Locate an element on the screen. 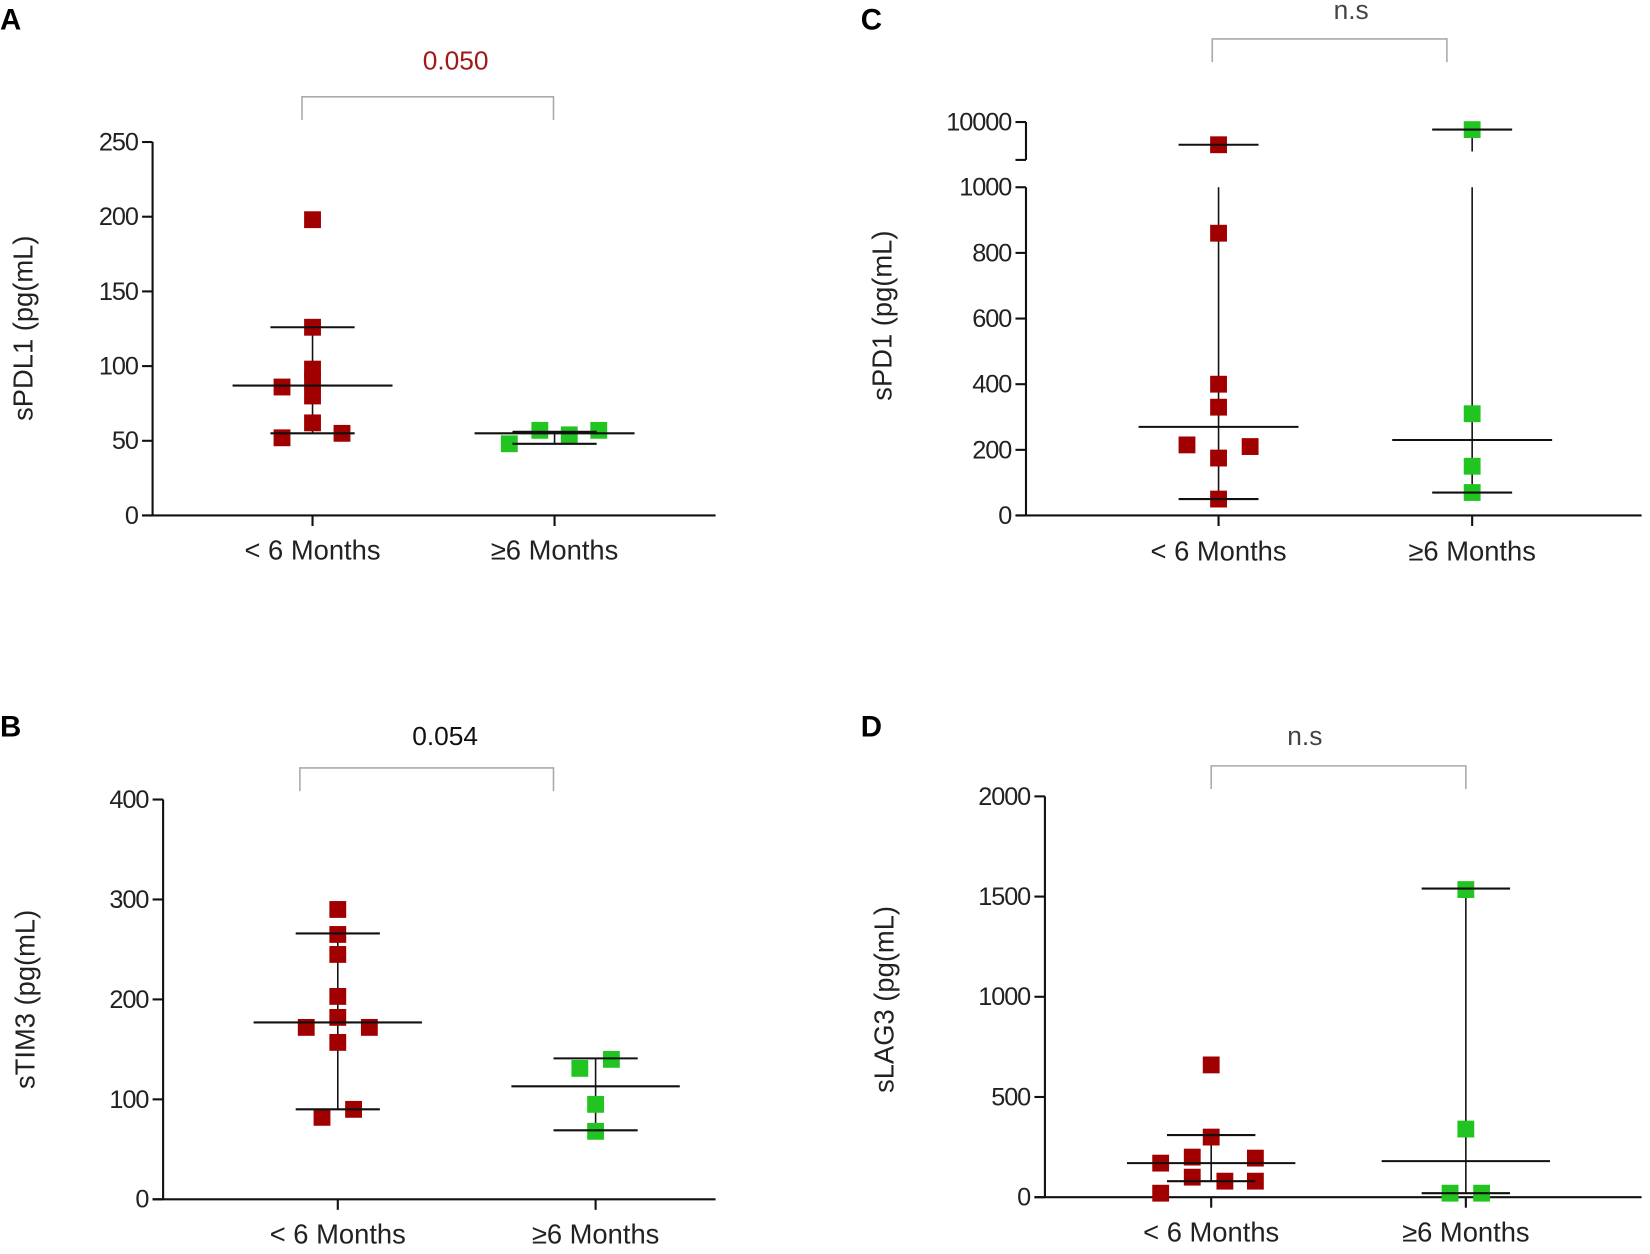 The height and width of the screenshot is (1254, 1650). panel-c-significance-bracket is located at coordinates (1329, 50).